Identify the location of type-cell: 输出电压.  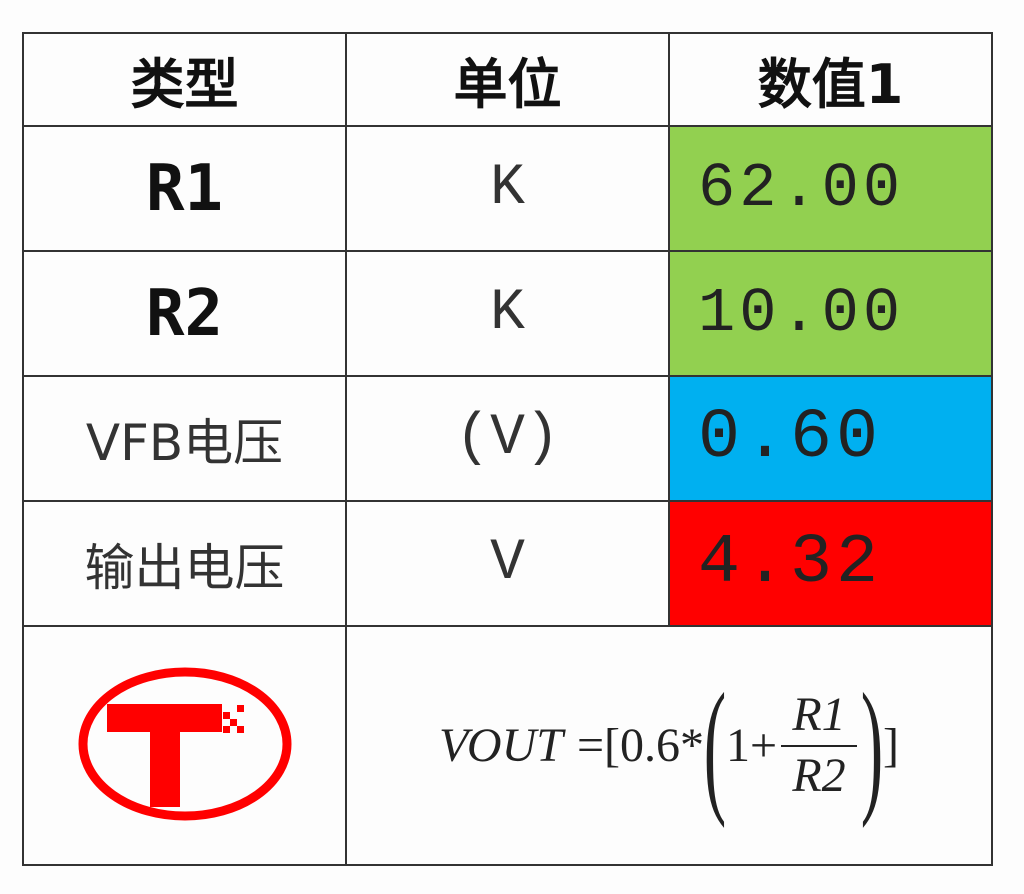
(184, 563).